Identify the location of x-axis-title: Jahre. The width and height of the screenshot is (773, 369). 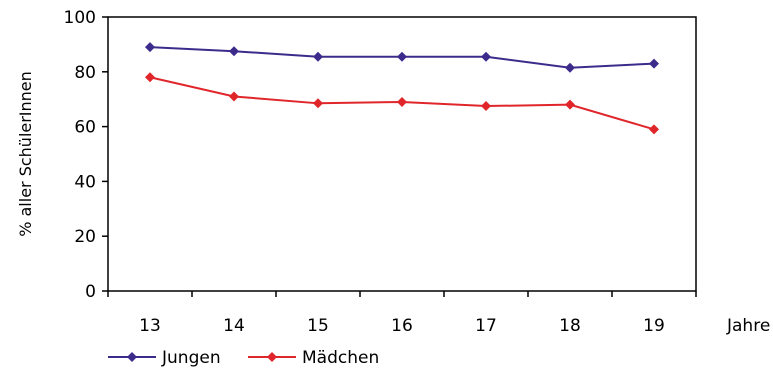
(748, 326).